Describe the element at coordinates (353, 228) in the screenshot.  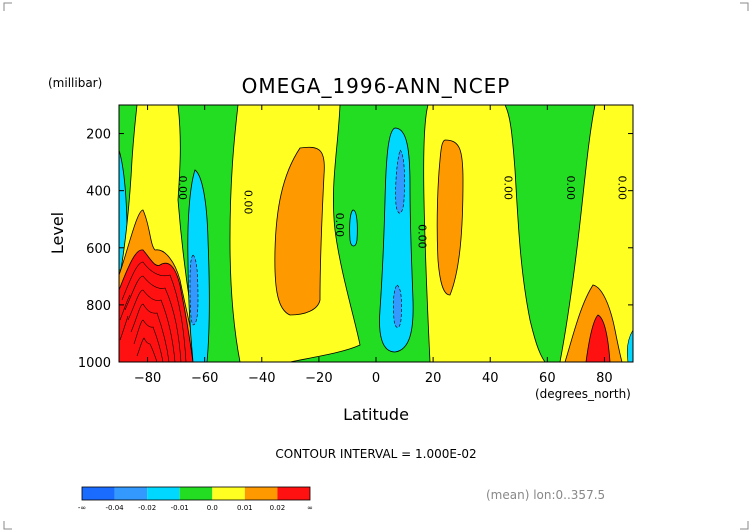
I see `field-cyan-eq-small` at that location.